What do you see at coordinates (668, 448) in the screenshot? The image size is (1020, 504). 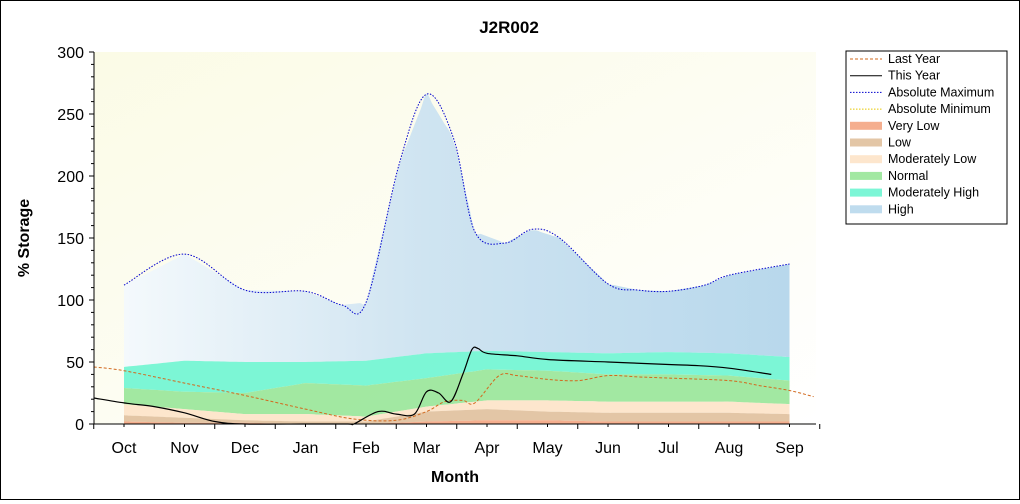 I see `x-tick-label: Jul` at bounding box center [668, 448].